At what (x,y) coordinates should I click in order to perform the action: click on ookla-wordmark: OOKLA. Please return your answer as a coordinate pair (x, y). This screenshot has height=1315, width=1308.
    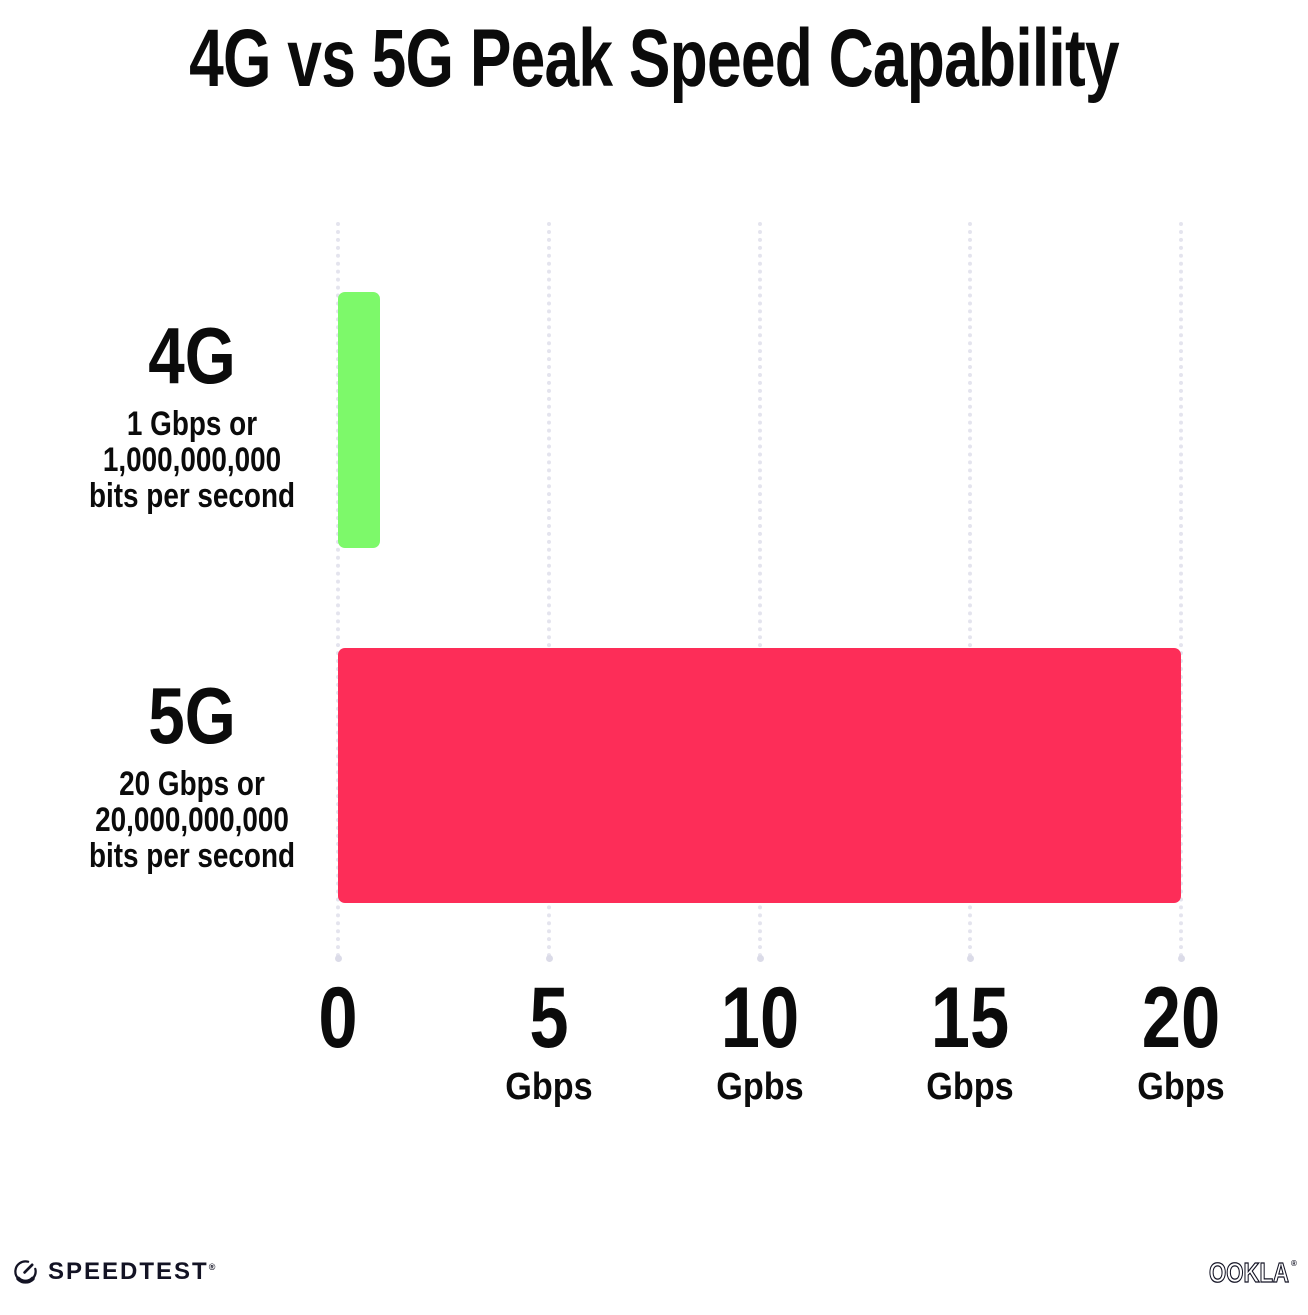
    Looking at the image, I should click on (1249, 1272).